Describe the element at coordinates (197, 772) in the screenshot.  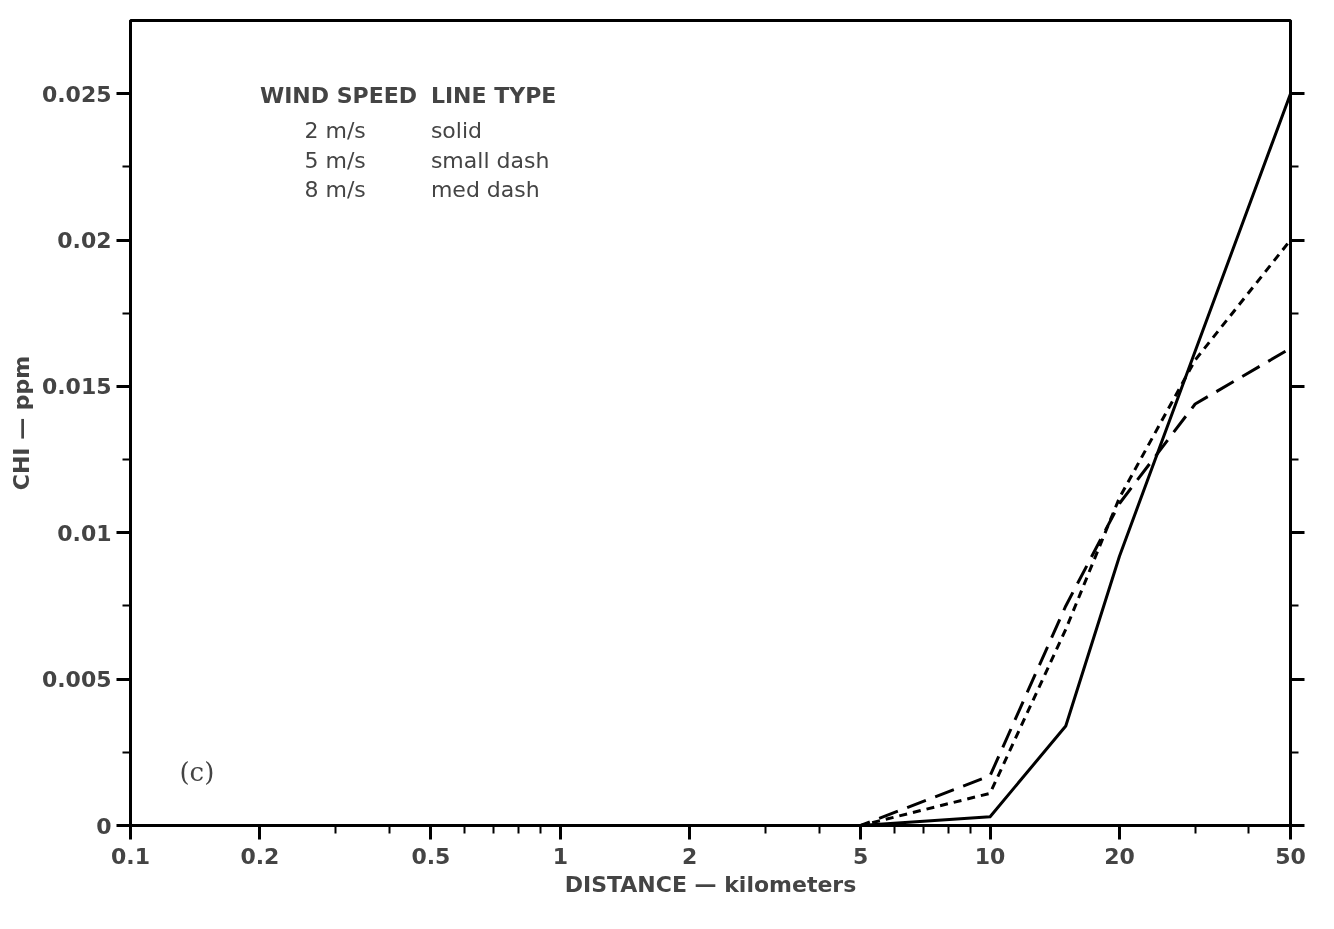
I see `annotation: (c)` at that location.